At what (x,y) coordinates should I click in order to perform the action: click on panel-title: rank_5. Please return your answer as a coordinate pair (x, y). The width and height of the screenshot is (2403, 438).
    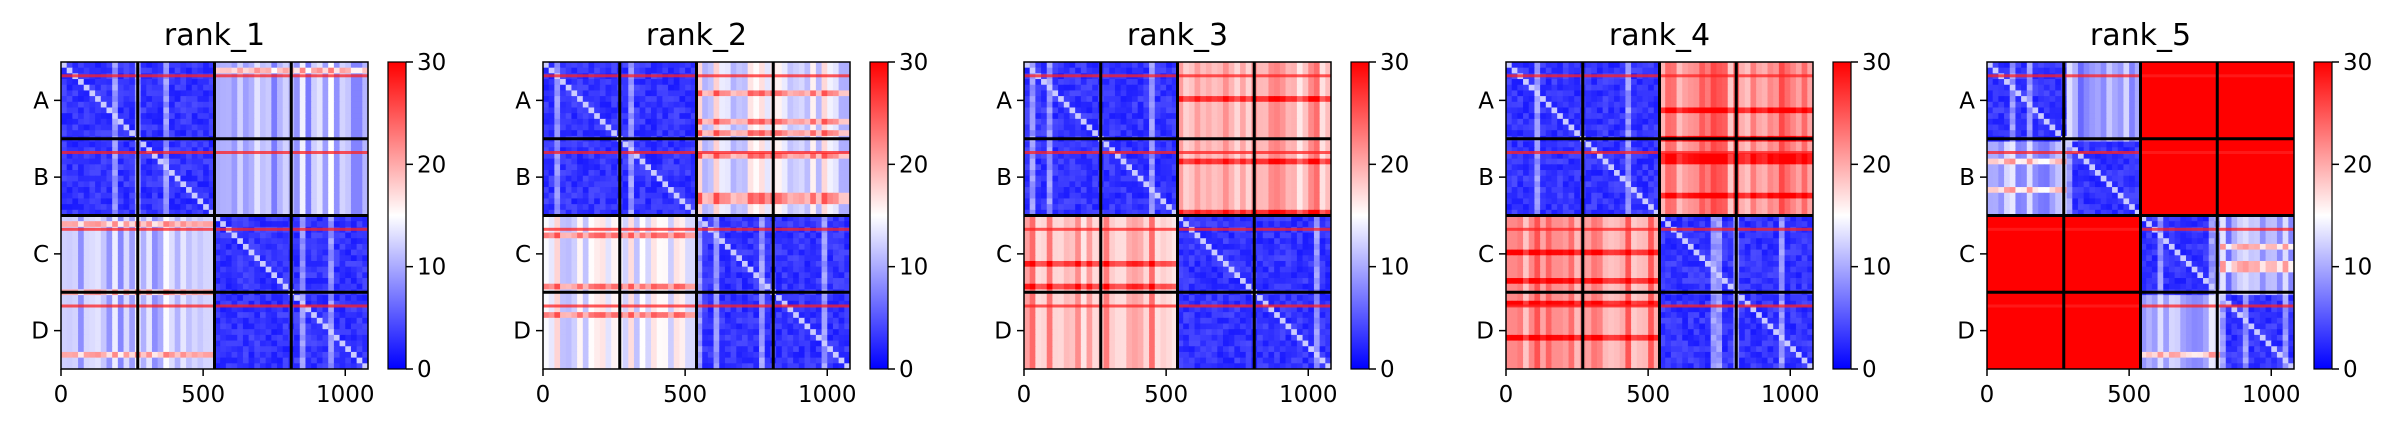
    Looking at the image, I should click on (2140, 35).